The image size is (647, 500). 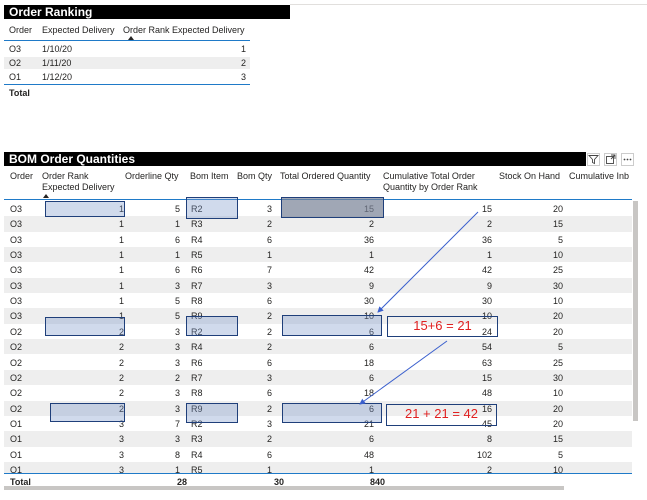 I want to click on vertical-scrollbar-thumb, so click(x=635, y=311).